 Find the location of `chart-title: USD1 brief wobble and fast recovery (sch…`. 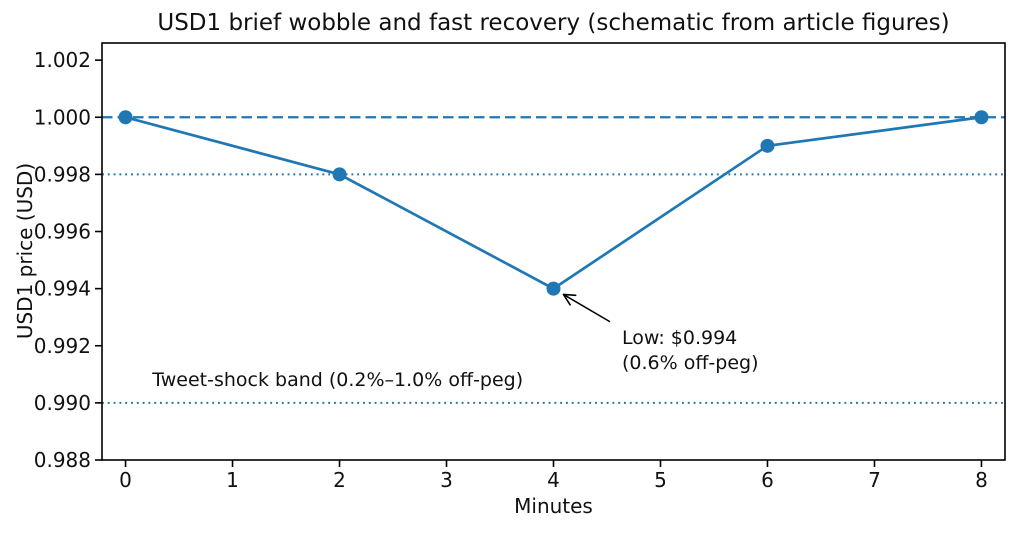

chart-title: USD1 brief wobble and fast recovery (sch… is located at coordinates (553, 23).